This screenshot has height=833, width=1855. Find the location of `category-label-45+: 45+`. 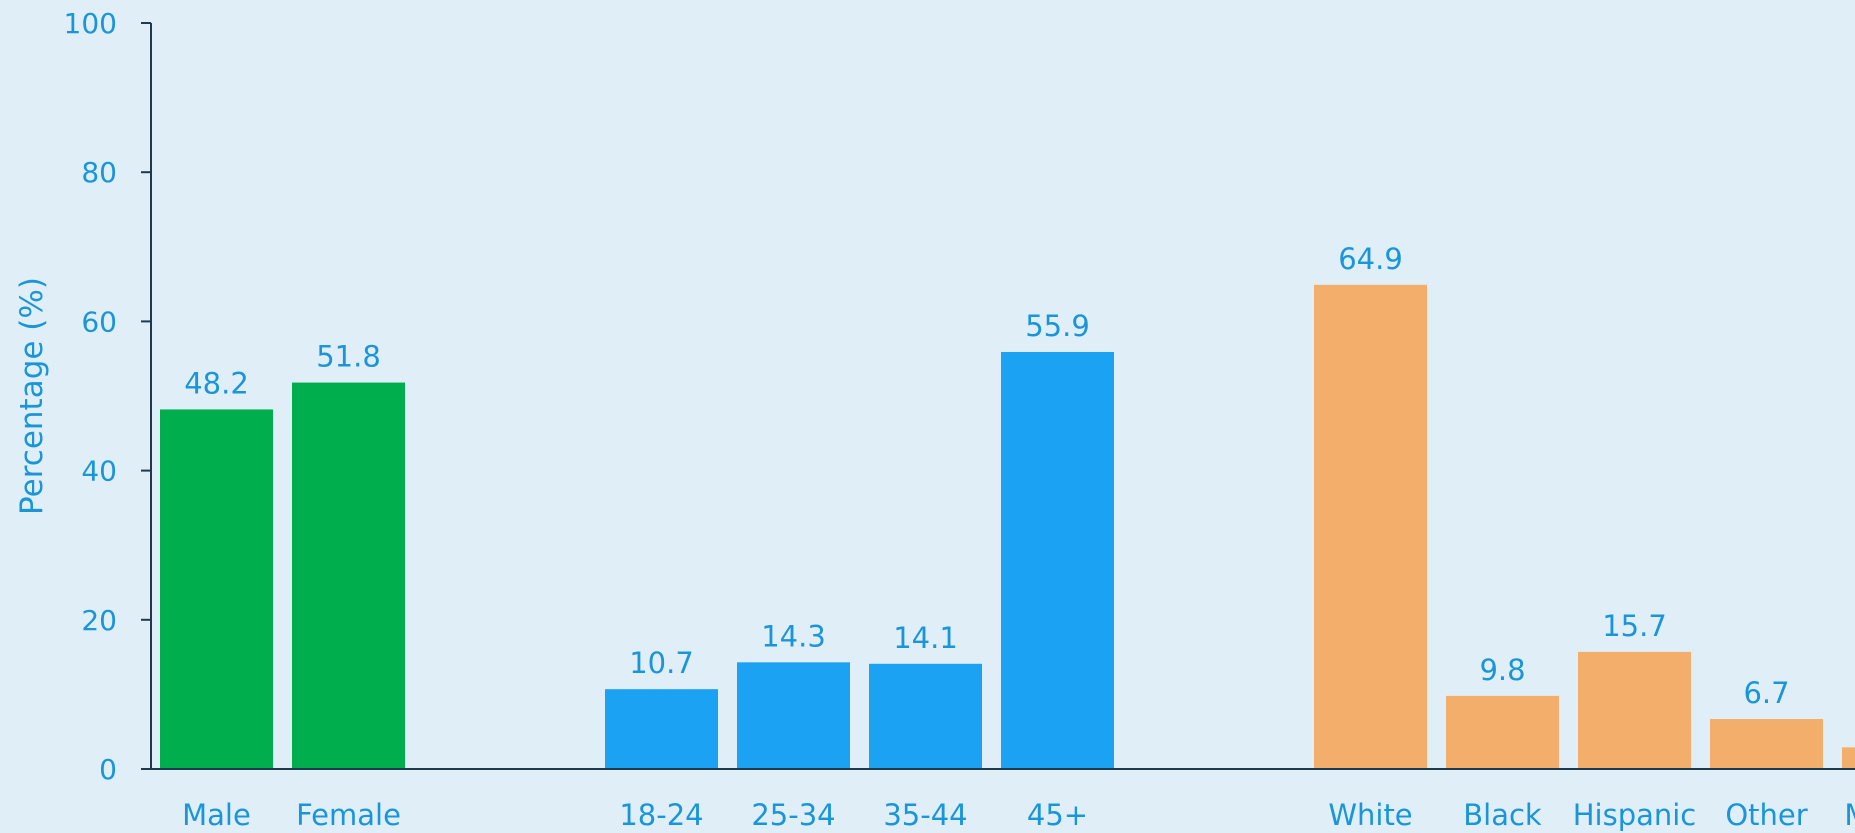

category-label-45+: 45+ is located at coordinates (1057, 815).